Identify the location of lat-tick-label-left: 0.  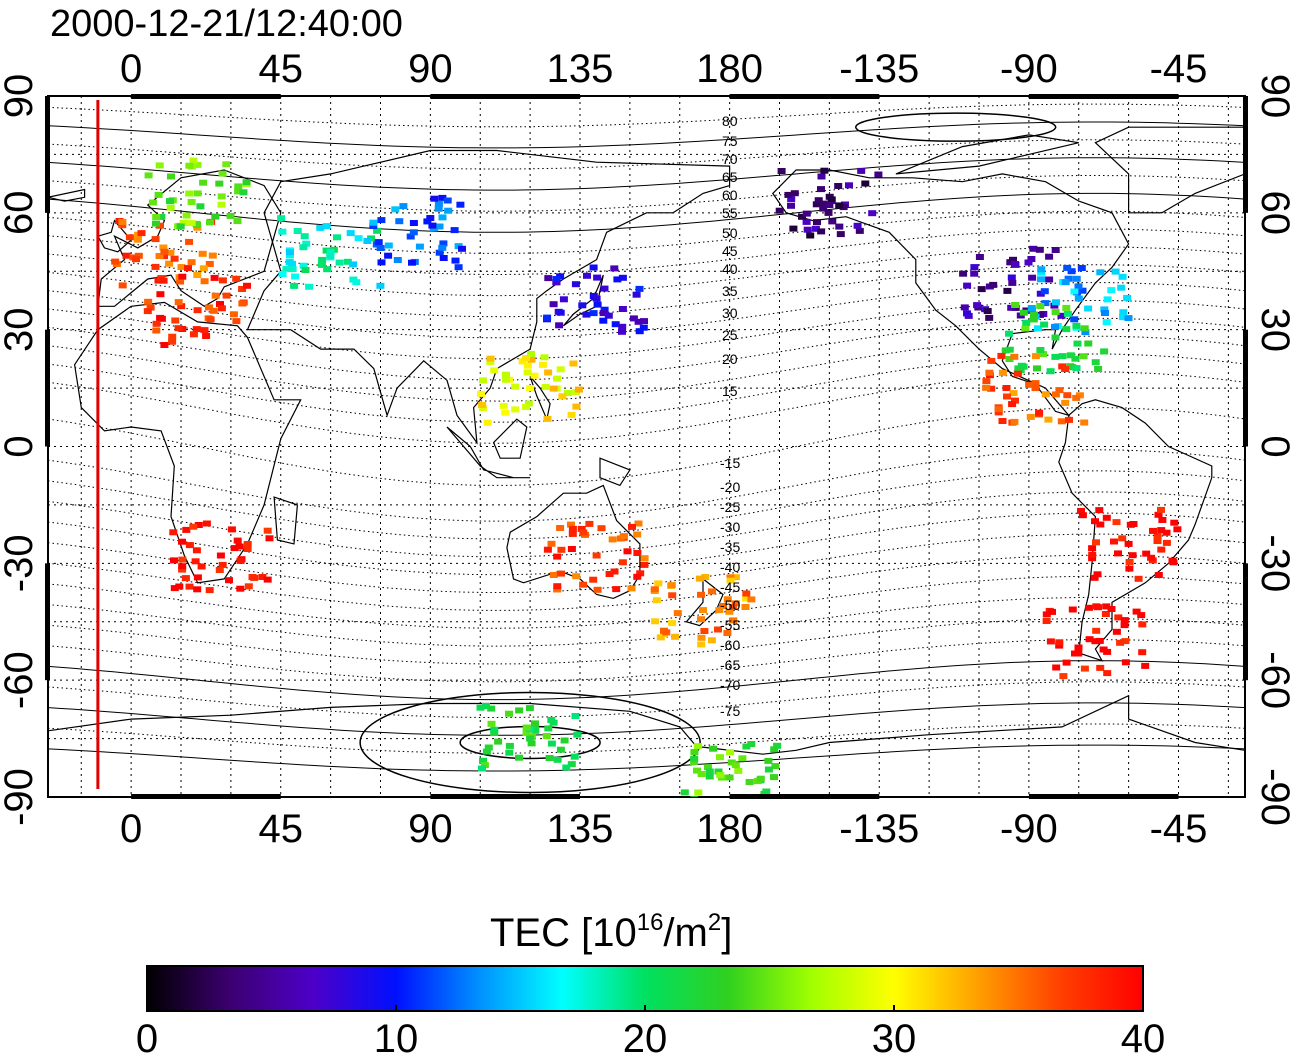
(20, 446).